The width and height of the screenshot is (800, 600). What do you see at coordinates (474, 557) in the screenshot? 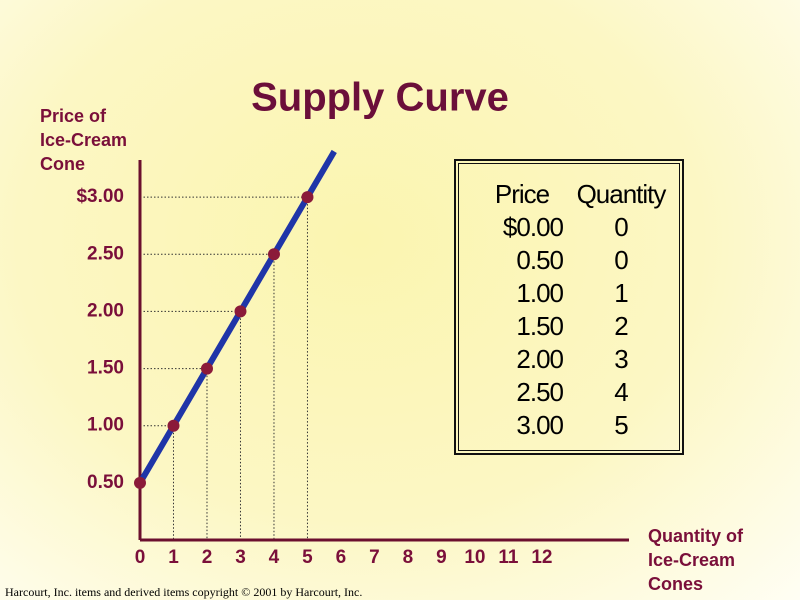
I see `x-tick-label: 10` at bounding box center [474, 557].